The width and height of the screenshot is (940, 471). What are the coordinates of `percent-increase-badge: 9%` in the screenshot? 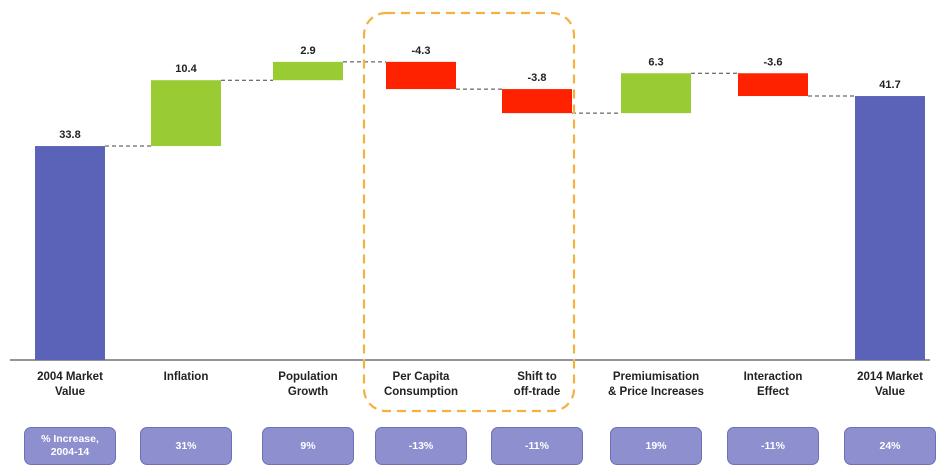 It's located at (308, 446).